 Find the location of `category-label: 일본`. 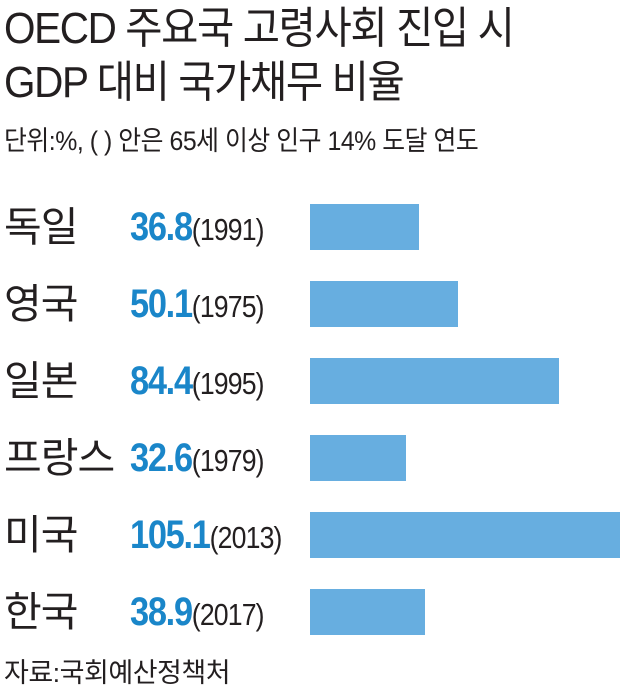

category-label: 일본 is located at coordinates (41, 381).